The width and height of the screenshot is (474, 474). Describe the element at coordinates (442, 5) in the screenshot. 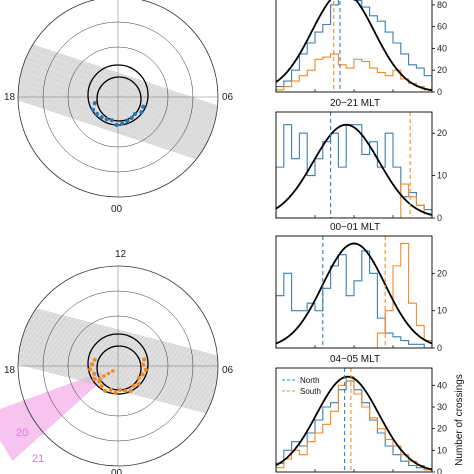

I see `y-tick-label: 80` at that location.